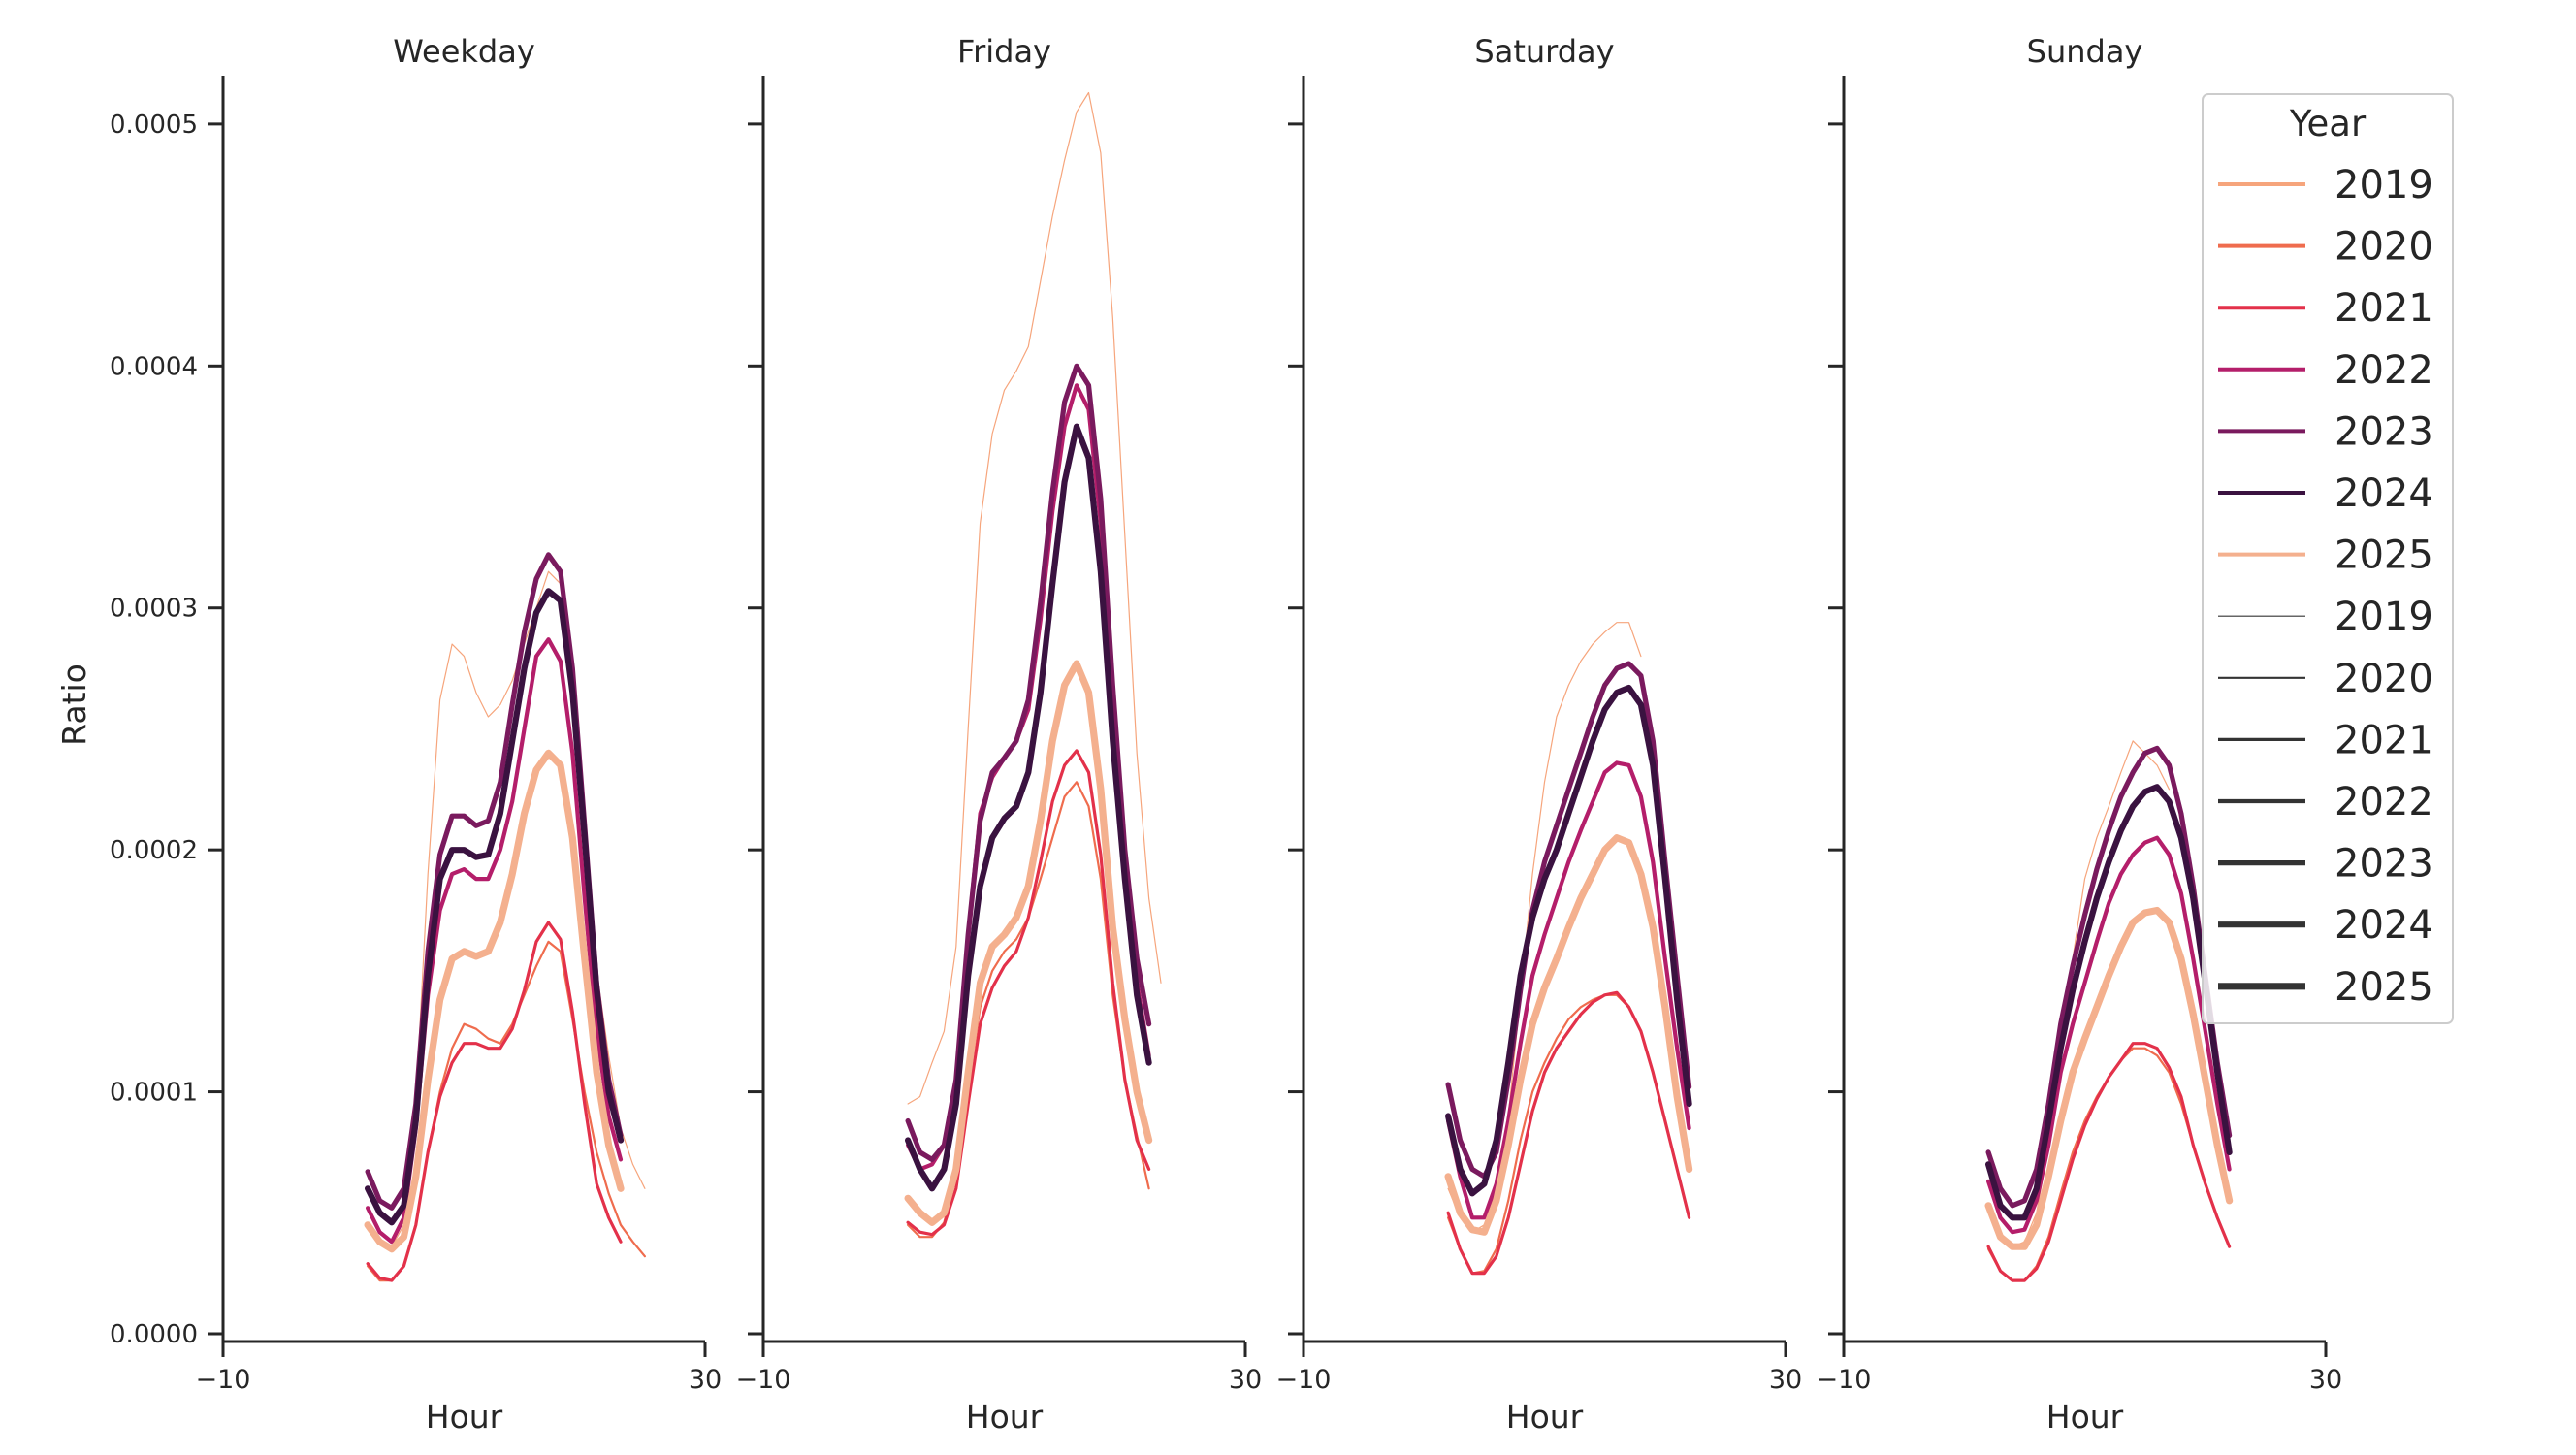 The width and height of the screenshot is (2576, 1455). Describe the element at coordinates (464, 51) in the screenshot. I see `panel-title: Weekday` at that location.